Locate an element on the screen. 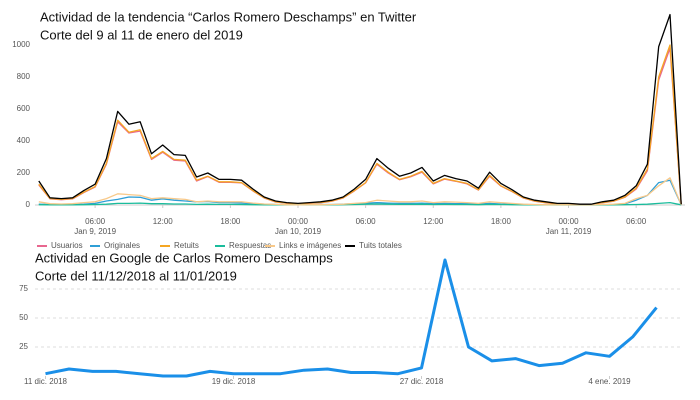  y-tick-label: 600 is located at coordinates (24, 108).